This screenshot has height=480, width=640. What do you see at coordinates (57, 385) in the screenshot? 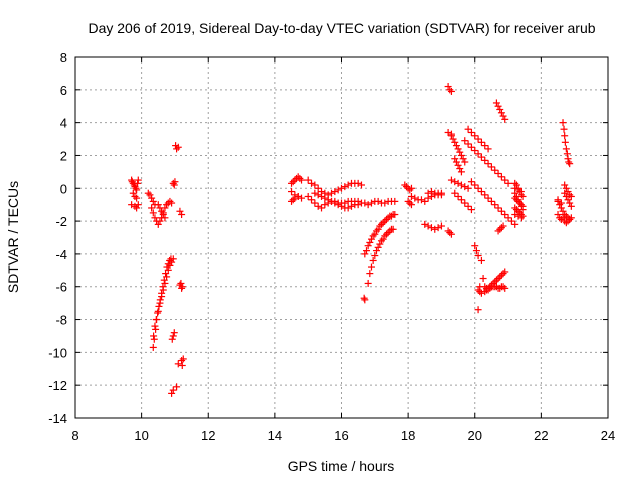
I see `y-tick-label: -12` at bounding box center [57, 385].